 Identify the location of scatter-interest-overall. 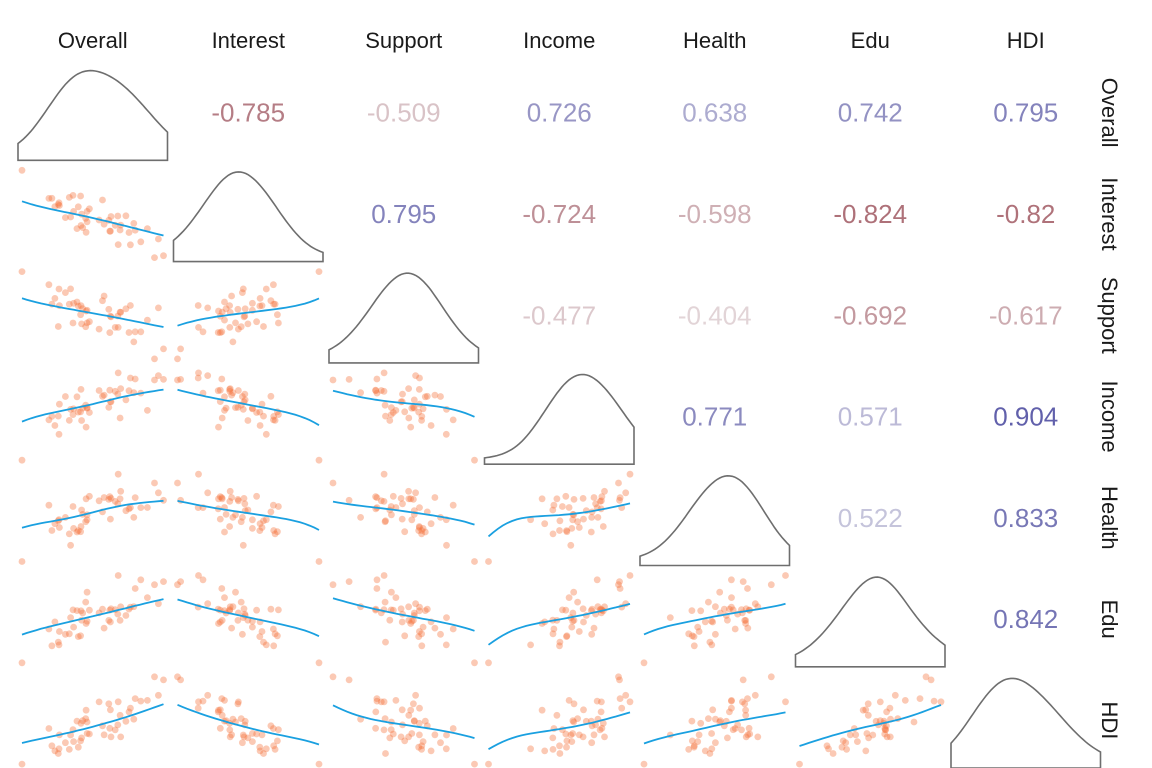
(92, 213).